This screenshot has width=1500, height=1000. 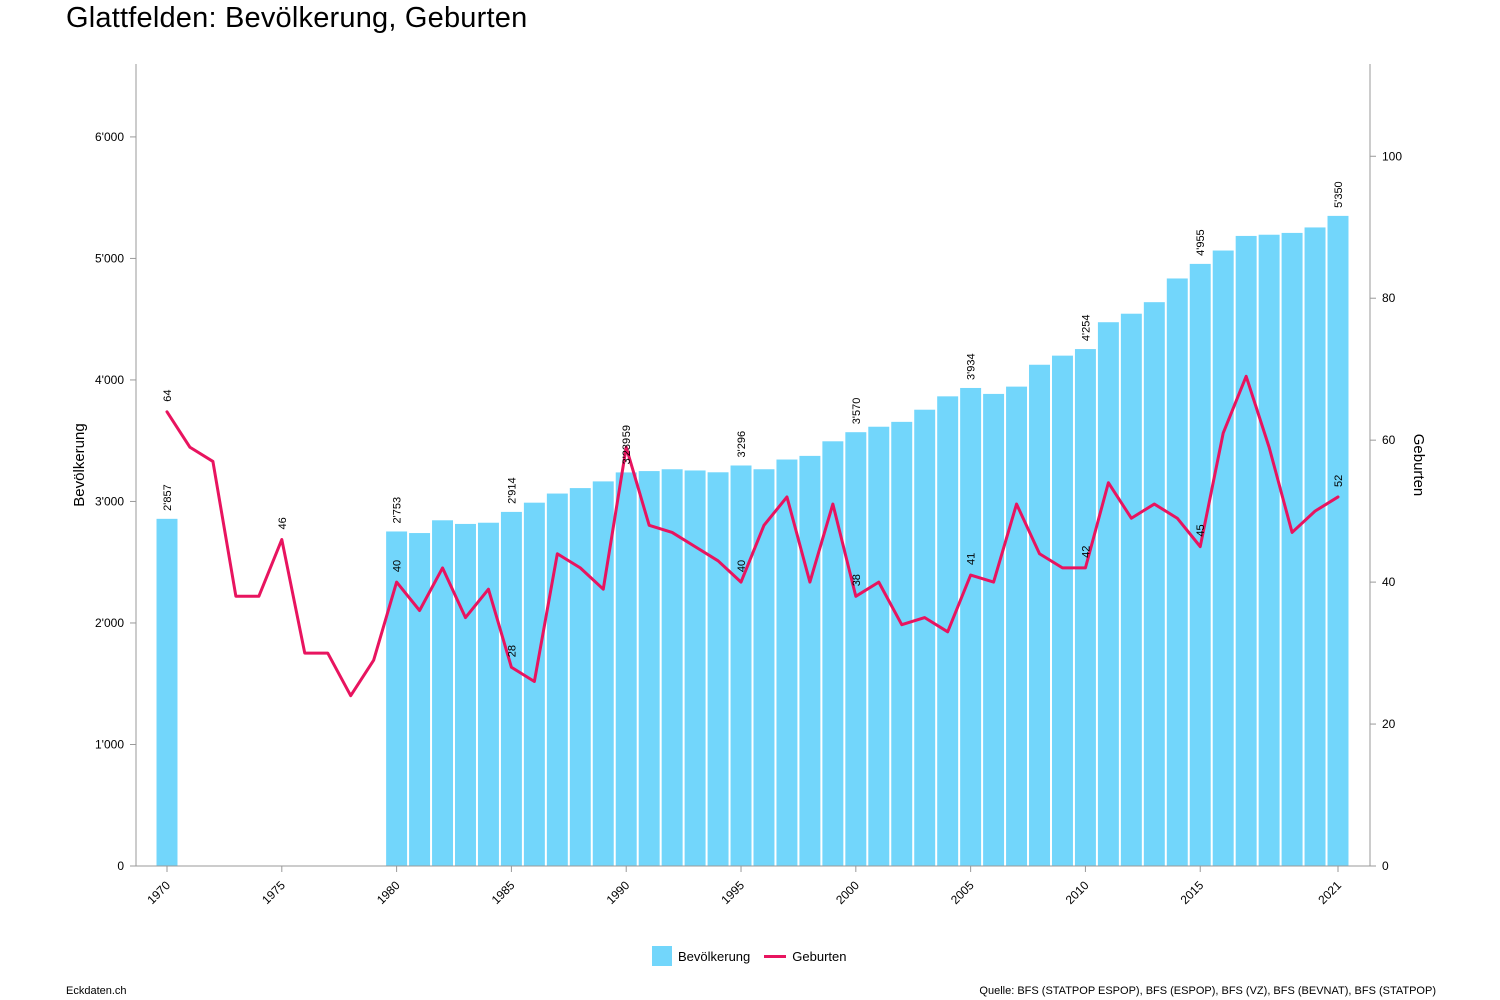 What do you see at coordinates (1389, 582) in the screenshot?
I see `y-right-tick-label: 40` at bounding box center [1389, 582].